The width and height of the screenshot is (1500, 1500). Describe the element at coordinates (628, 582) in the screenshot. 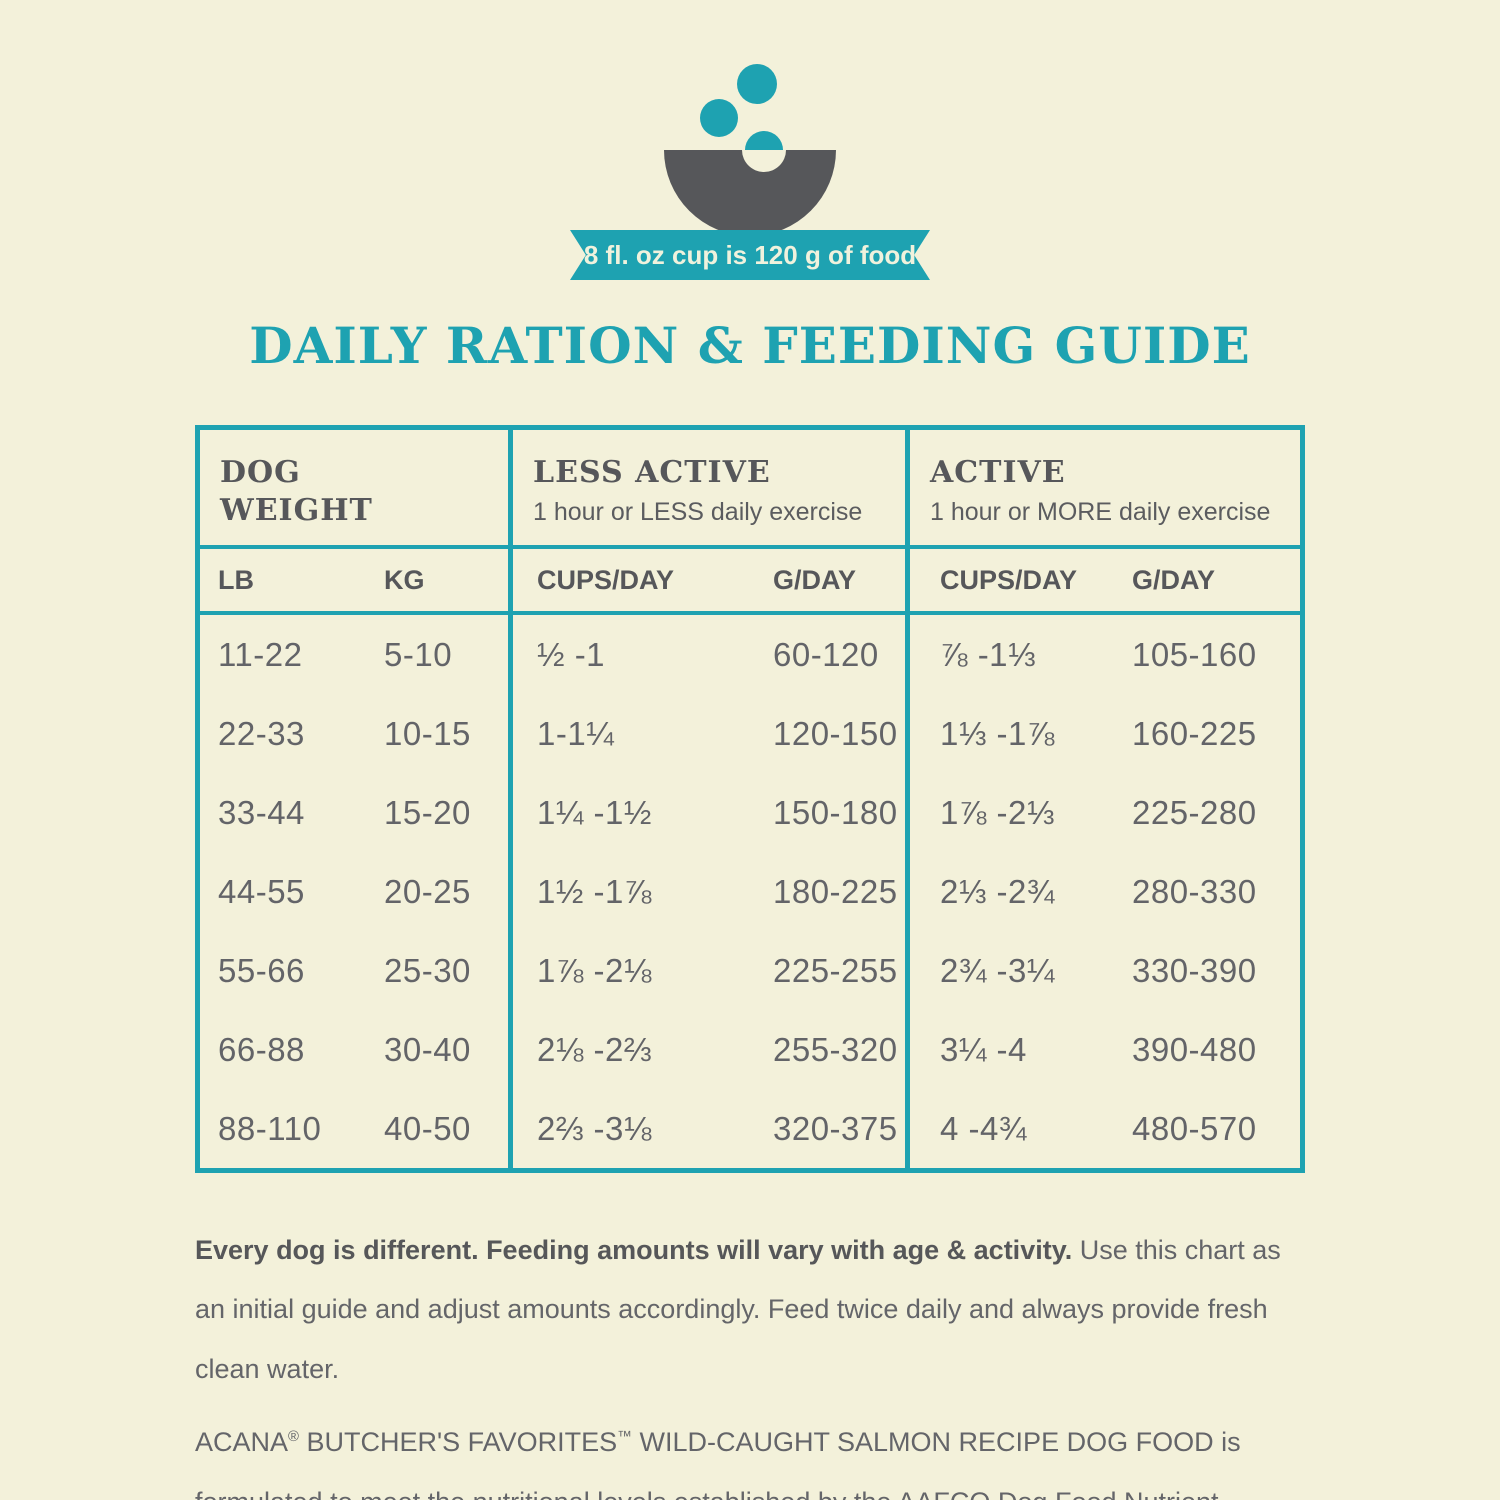

I see `column-header-cups-less: CUPS/DAY` at that location.